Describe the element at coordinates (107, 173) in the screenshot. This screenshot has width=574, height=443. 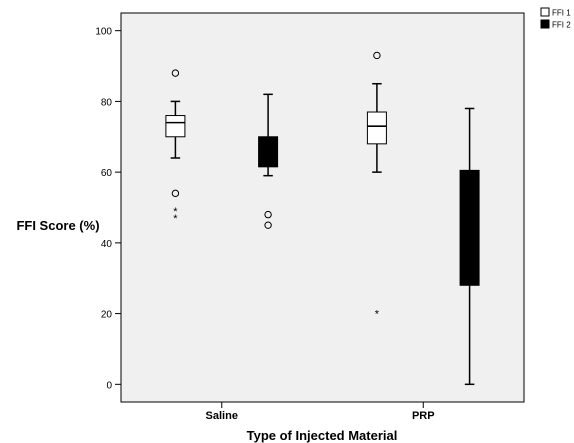
I see `y-tick-label: 60` at that location.